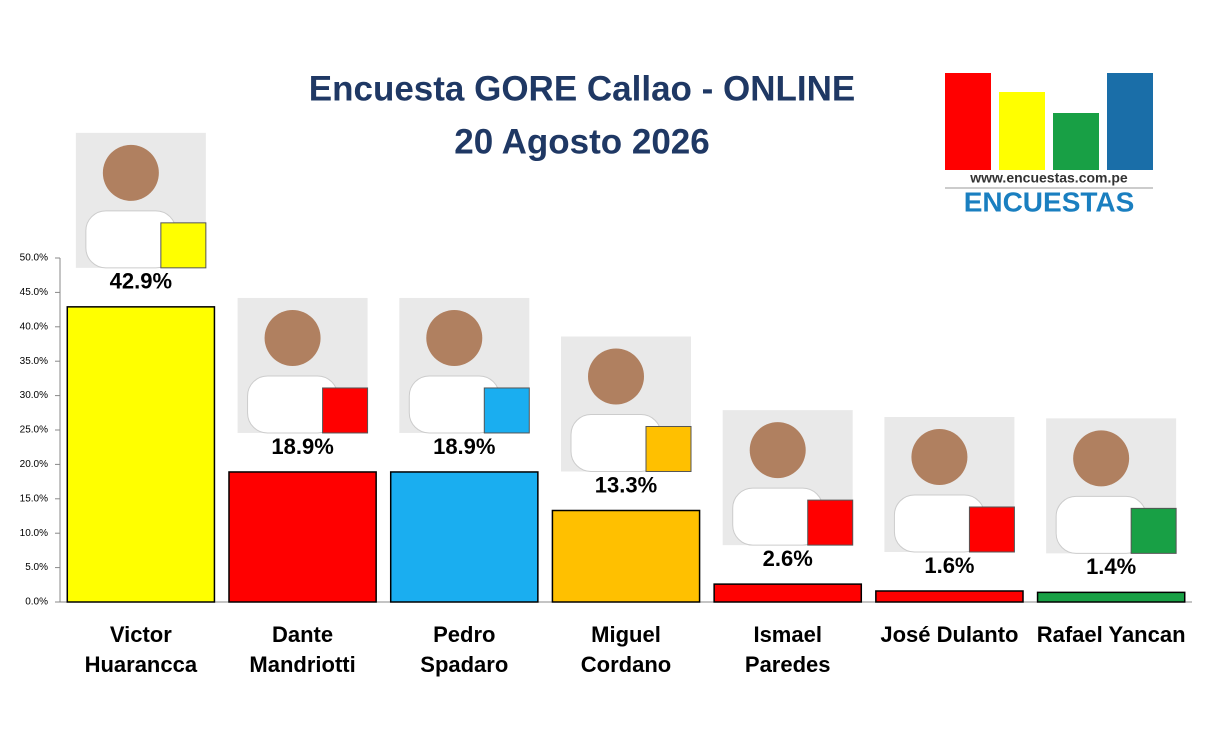  What do you see at coordinates (34, 533) in the screenshot?
I see `y-tick-label: 10.0%` at bounding box center [34, 533].